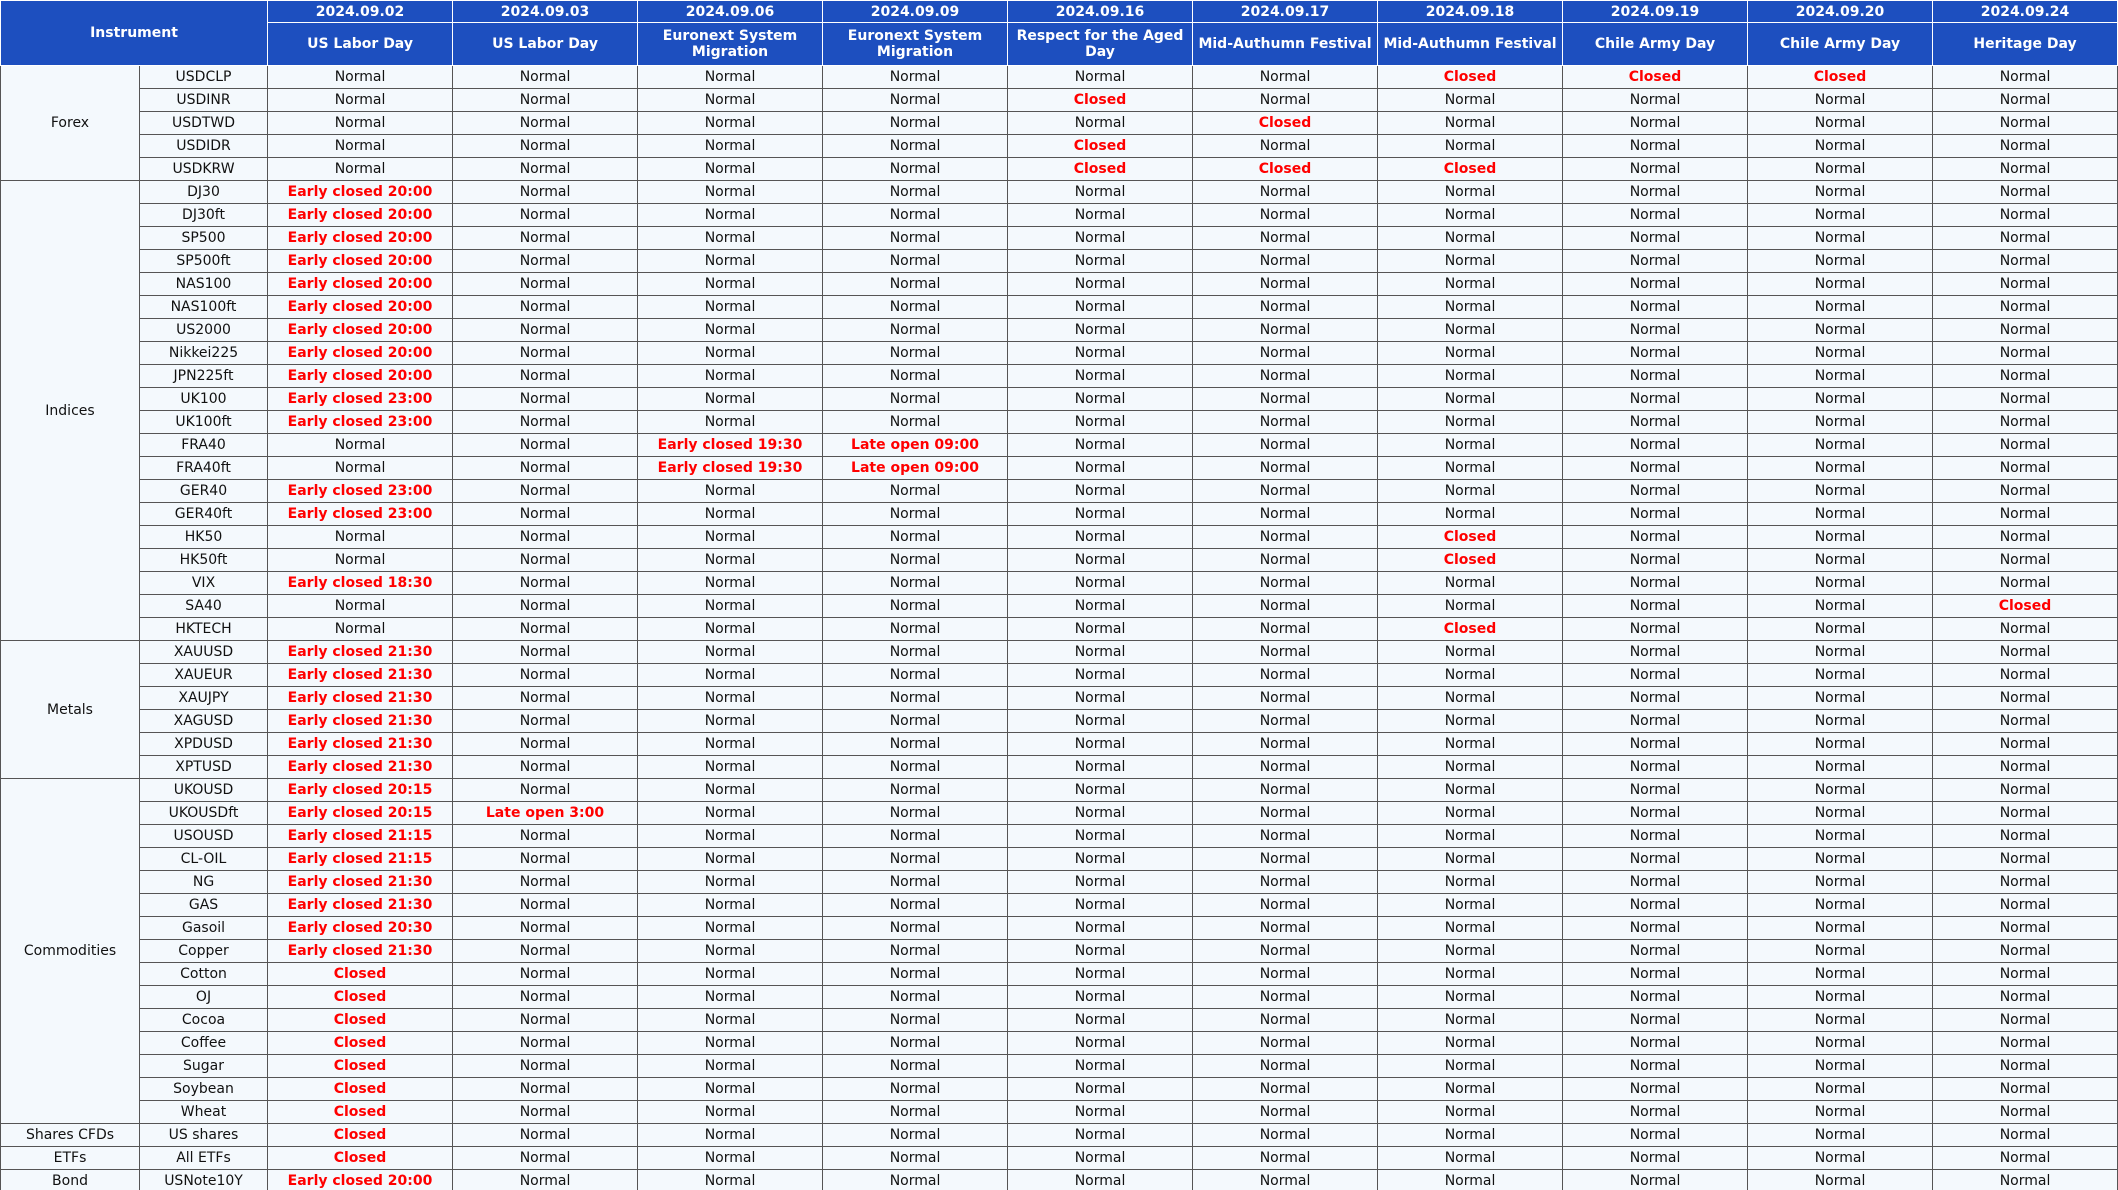 Image resolution: width=2118 pixels, height=1190 pixels. I want to click on date-header: 2024.09.09, so click(915, 11).